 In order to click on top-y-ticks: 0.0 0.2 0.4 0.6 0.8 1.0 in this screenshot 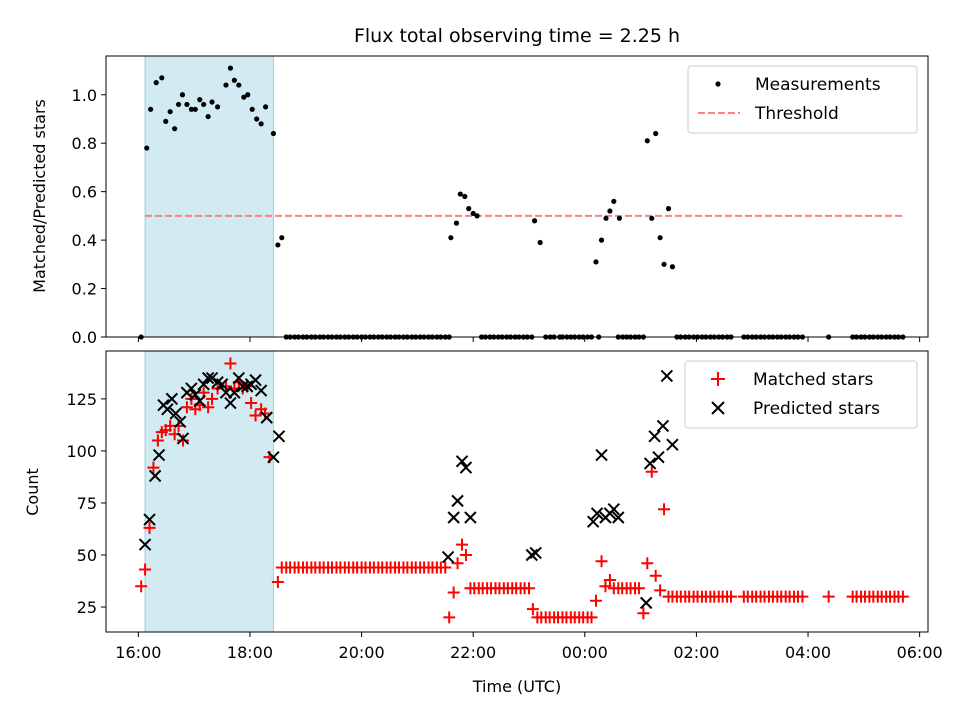, I will do `click(89, 216)`.